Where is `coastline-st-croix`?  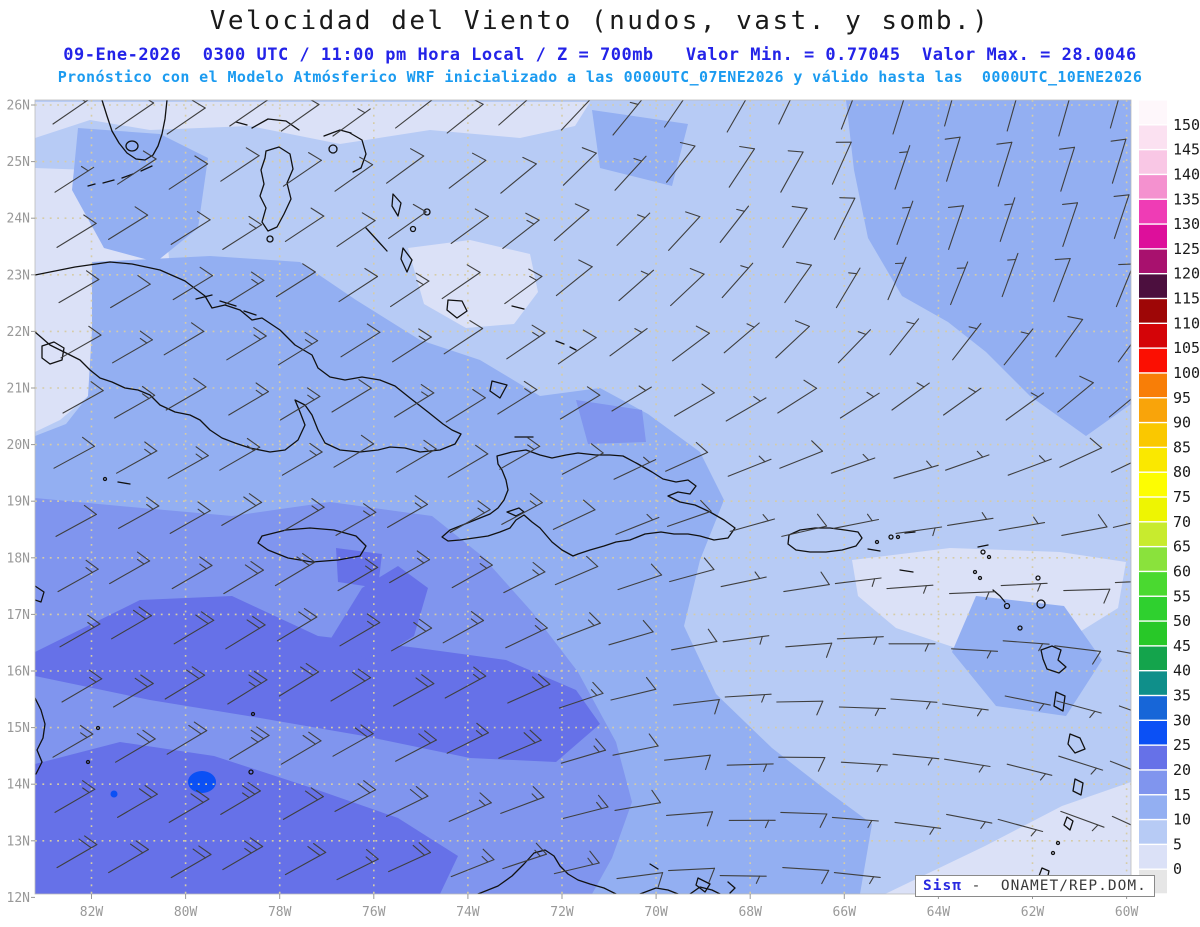 coastline-st-croix is located at coordinates (906, 571).